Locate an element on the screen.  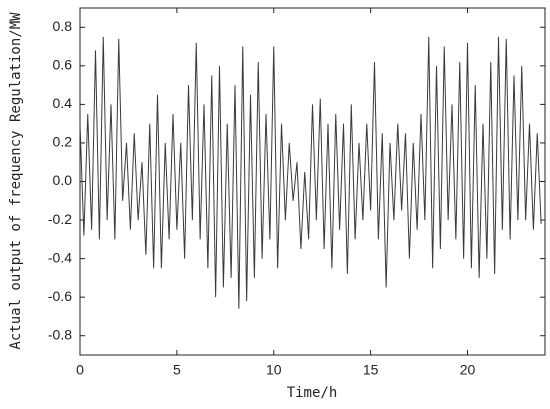
y-tick-label: -0.4 is located at coordinates (60, 257).